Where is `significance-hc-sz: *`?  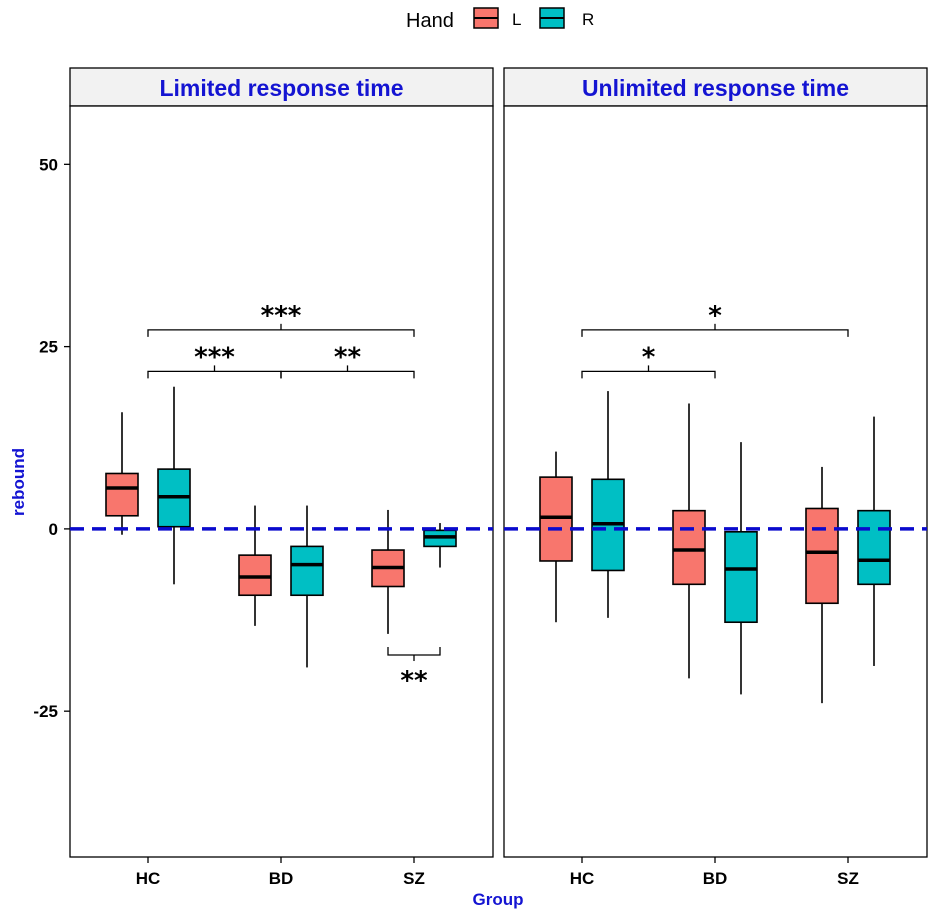 significance-hc-sz: * is located at coordinates (715, 319).